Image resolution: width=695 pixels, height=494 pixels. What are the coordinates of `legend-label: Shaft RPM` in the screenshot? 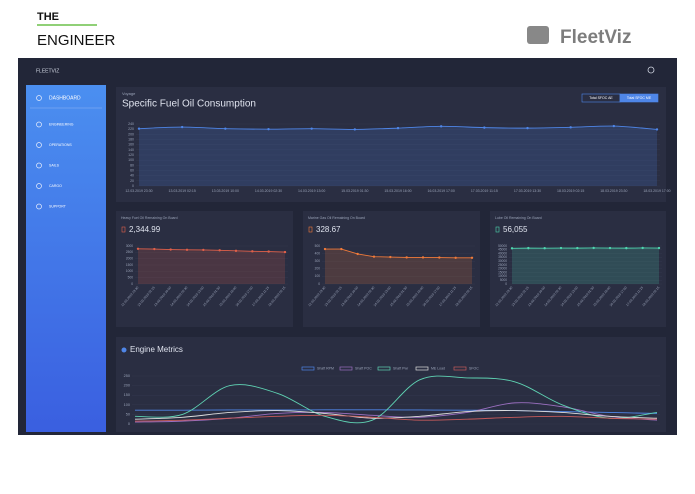 It's located at (325, 368).